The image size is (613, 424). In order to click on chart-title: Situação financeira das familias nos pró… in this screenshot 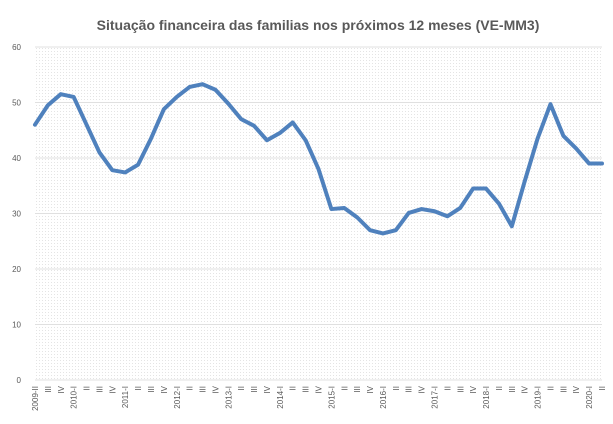, I will do `click(318, 25)`.